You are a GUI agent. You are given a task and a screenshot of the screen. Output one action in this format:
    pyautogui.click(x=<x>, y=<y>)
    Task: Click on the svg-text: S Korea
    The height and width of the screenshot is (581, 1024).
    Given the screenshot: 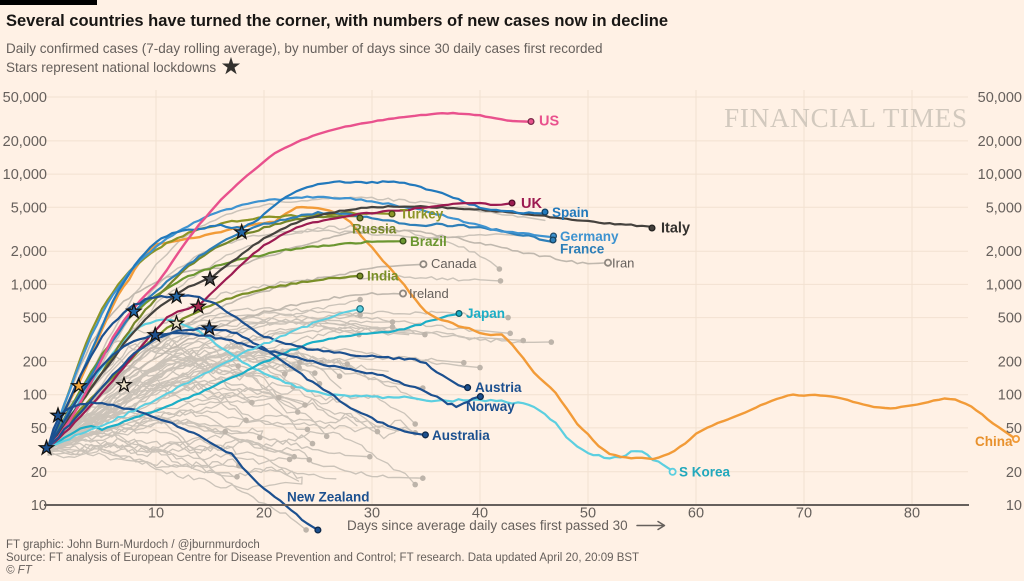 What is the action you would take?
    pyautogui.click(x=705, y=472)
    